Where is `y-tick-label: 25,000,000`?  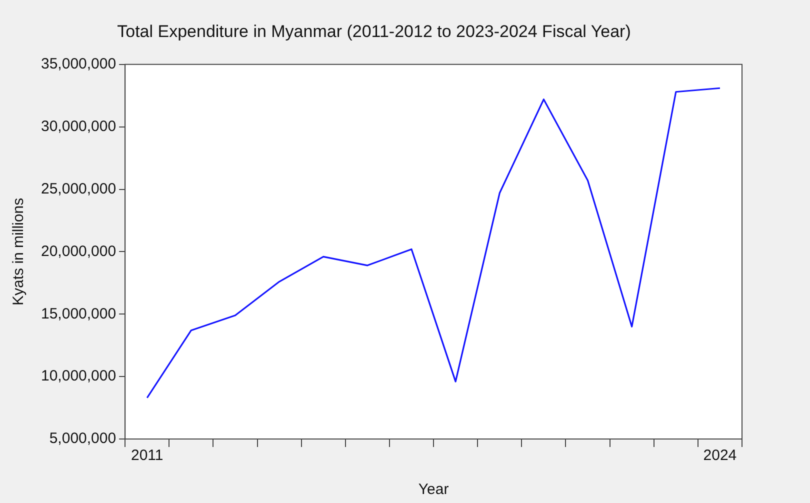 y-tick-label: 25,000,000 is located at coordinates (78, 189).